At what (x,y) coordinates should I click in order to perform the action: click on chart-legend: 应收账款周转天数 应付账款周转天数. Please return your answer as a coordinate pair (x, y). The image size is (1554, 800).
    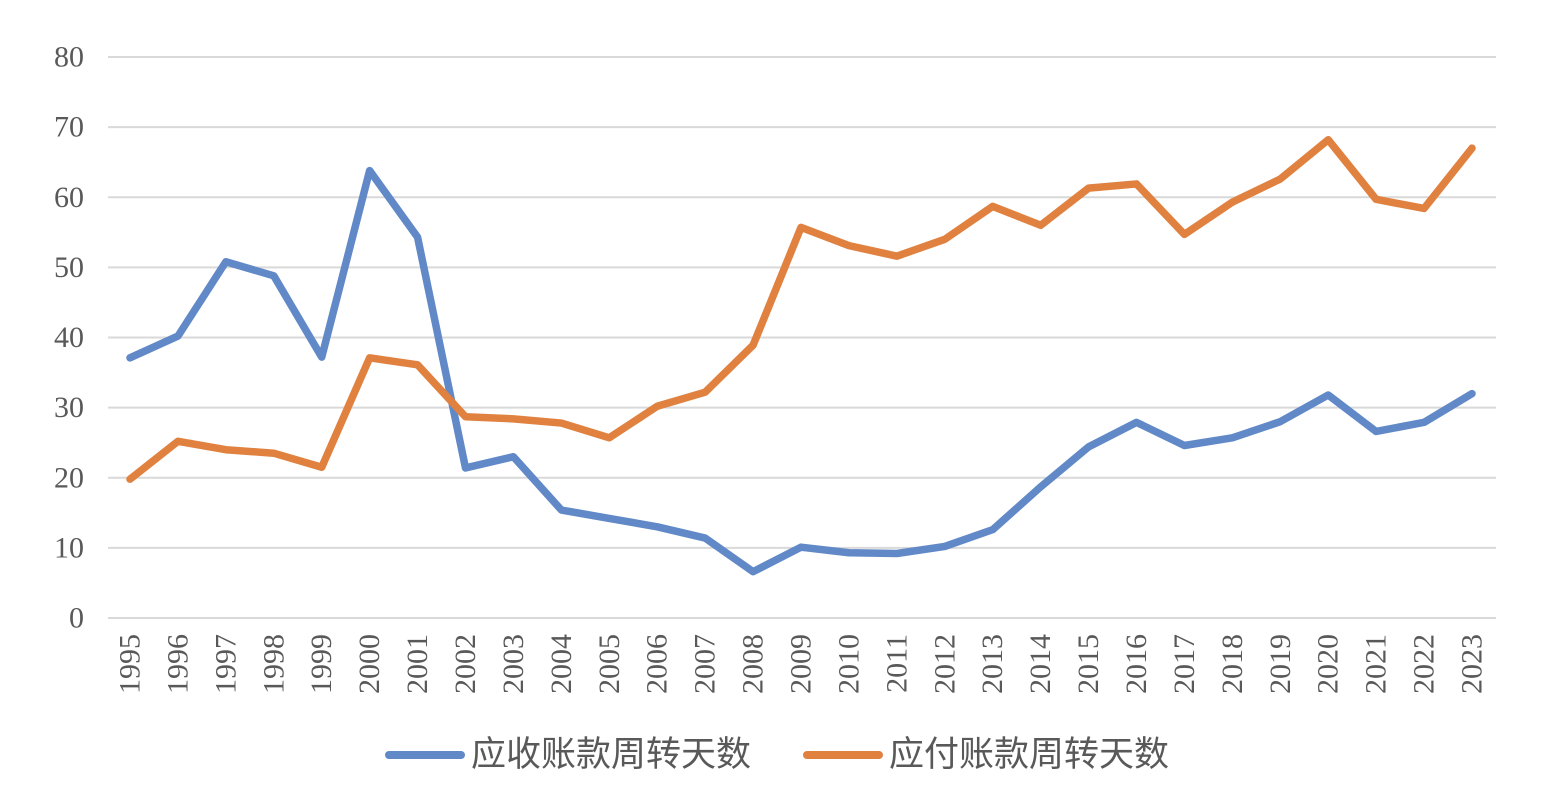
    Looking at the image, I should click on (777, 755).